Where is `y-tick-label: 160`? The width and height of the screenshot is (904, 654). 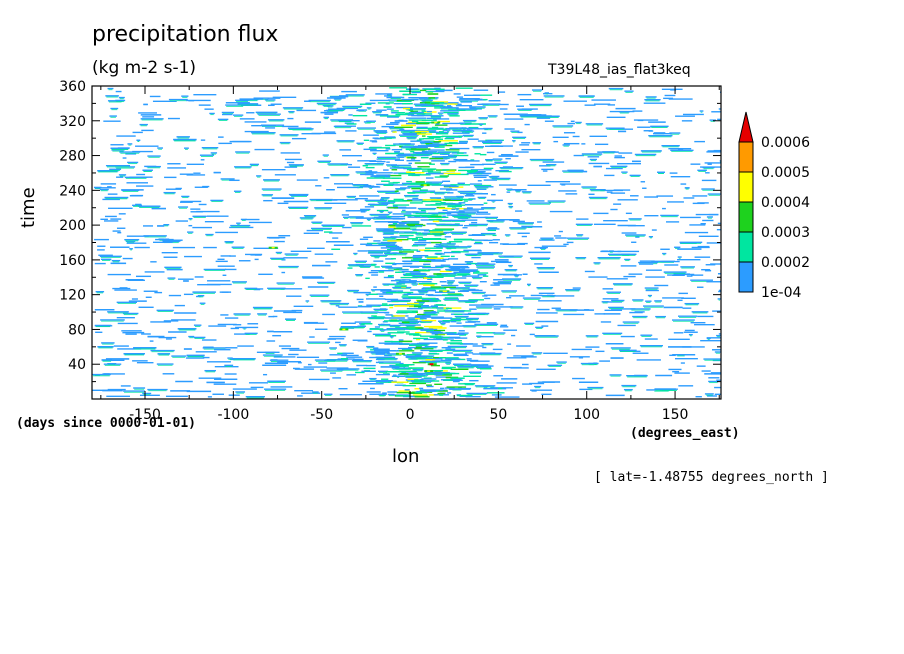 y-tick-label: 160 is located at coordinates (72, 261).